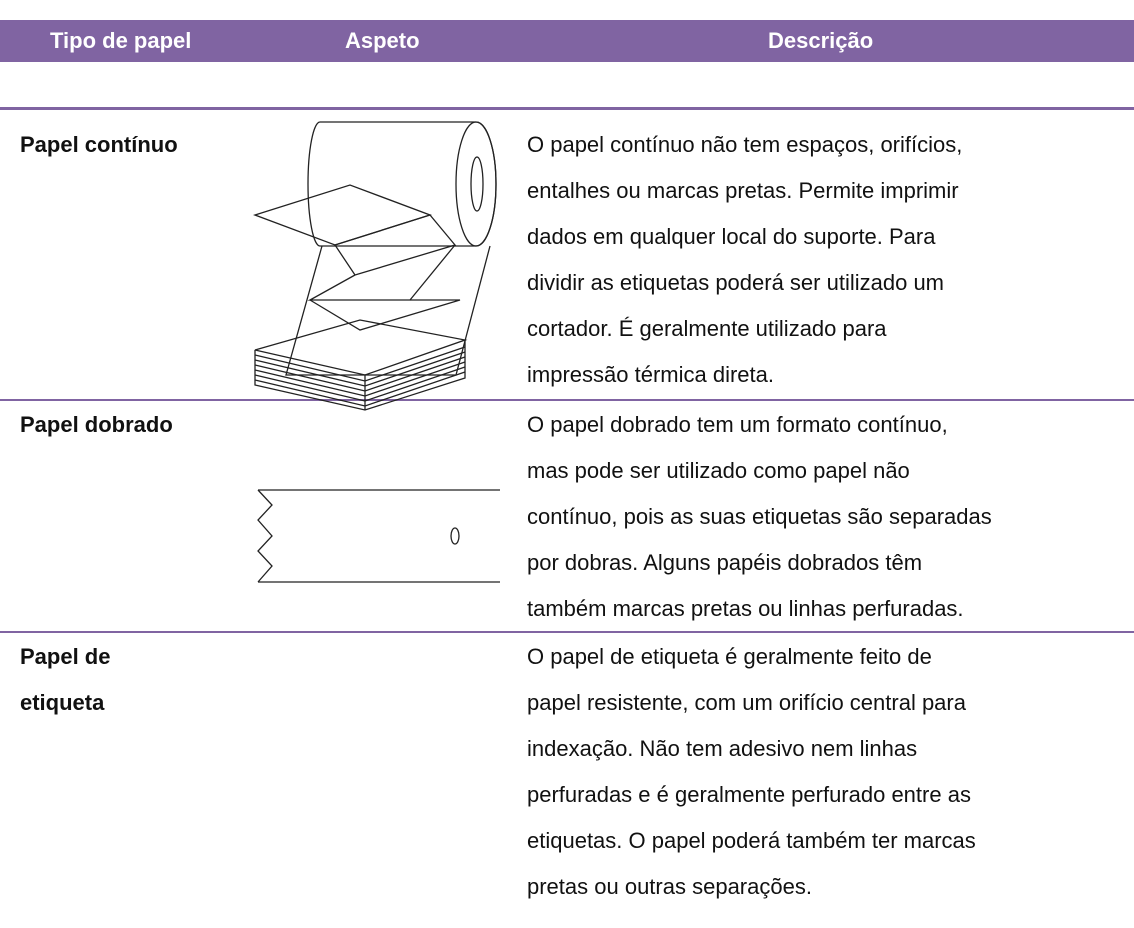 This screenshot has height=928, width=1134. I want to click on paper-type: etiqueta, so click(62, 702).